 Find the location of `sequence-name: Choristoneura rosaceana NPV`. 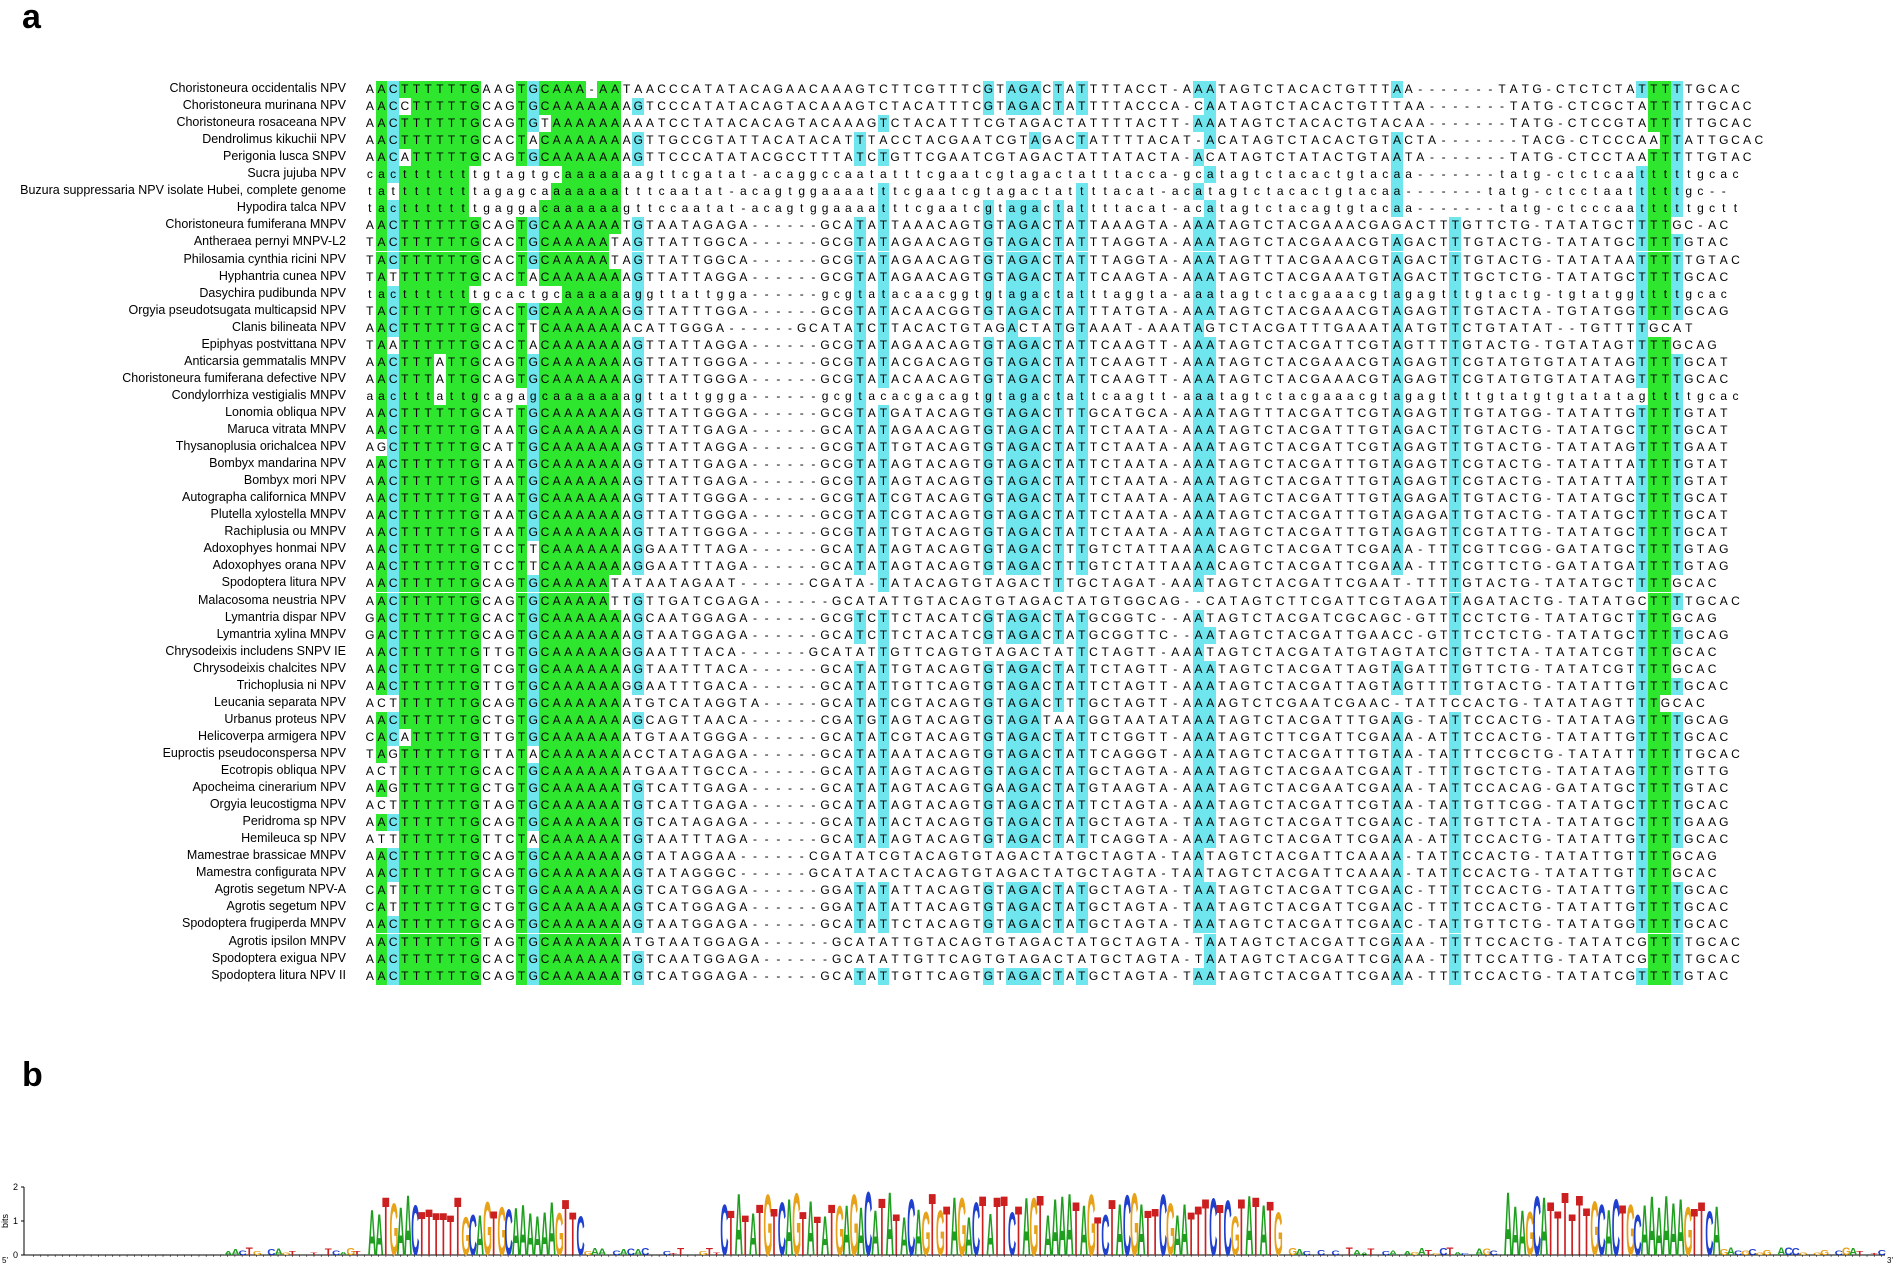

sequence-name: Choristoneura rosaceana NPV is located at coordinates (261, 122).